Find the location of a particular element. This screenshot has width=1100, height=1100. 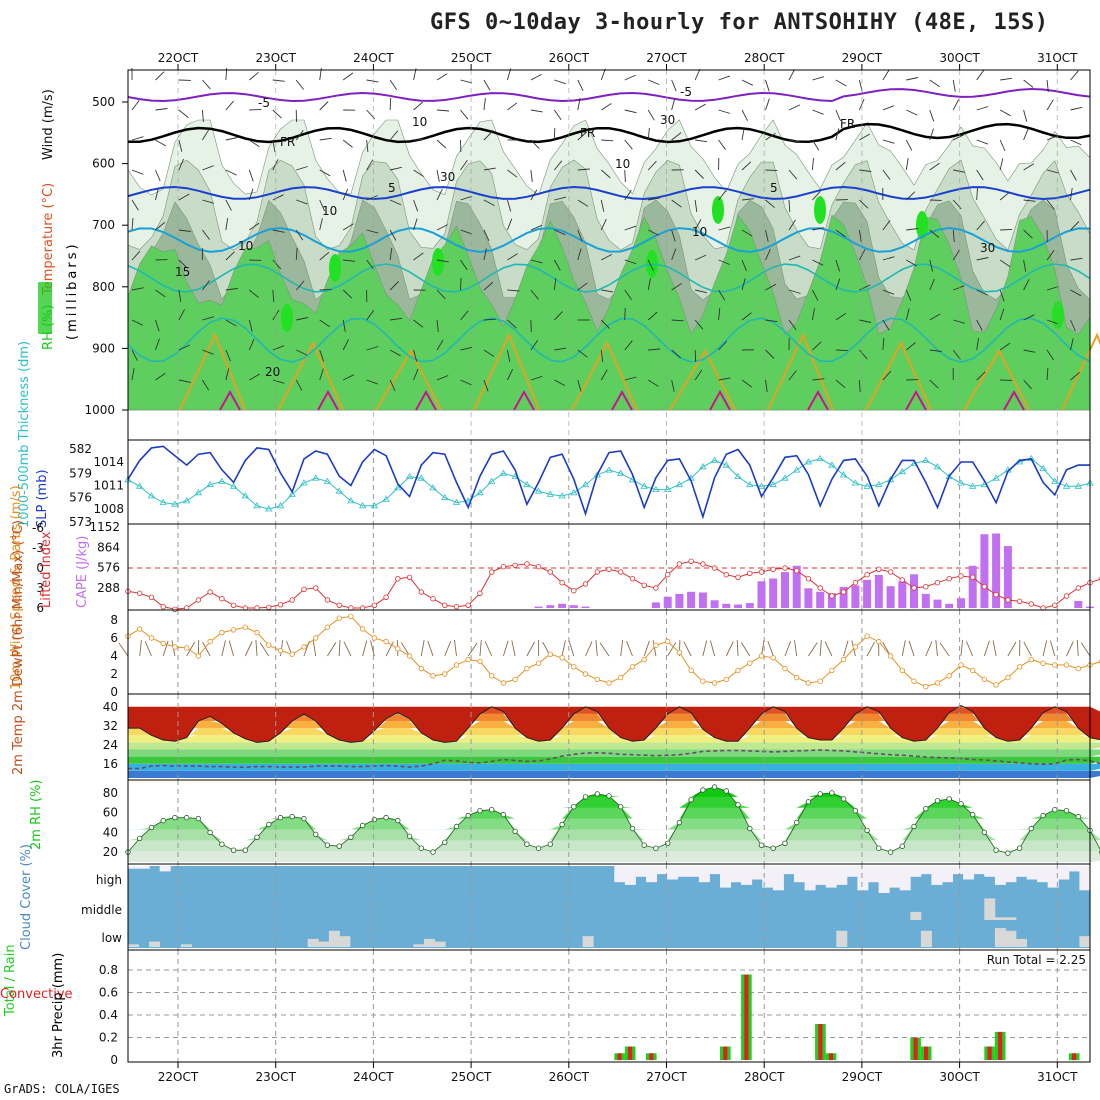

precip-convective-bar is located at coordinates (619, 1057).